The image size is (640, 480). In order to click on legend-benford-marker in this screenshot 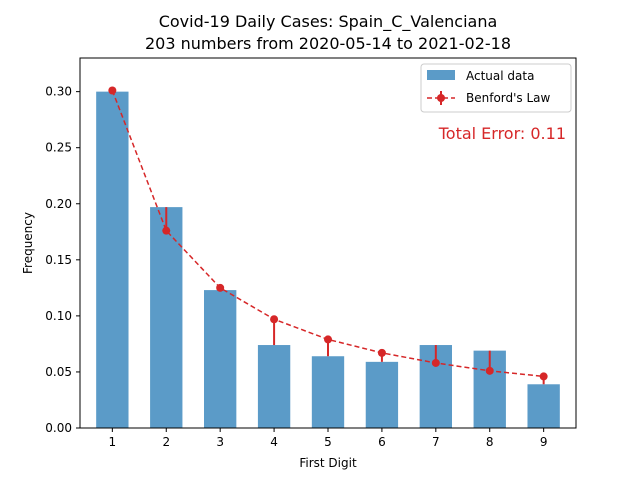, I will do `click(441, 98)`.